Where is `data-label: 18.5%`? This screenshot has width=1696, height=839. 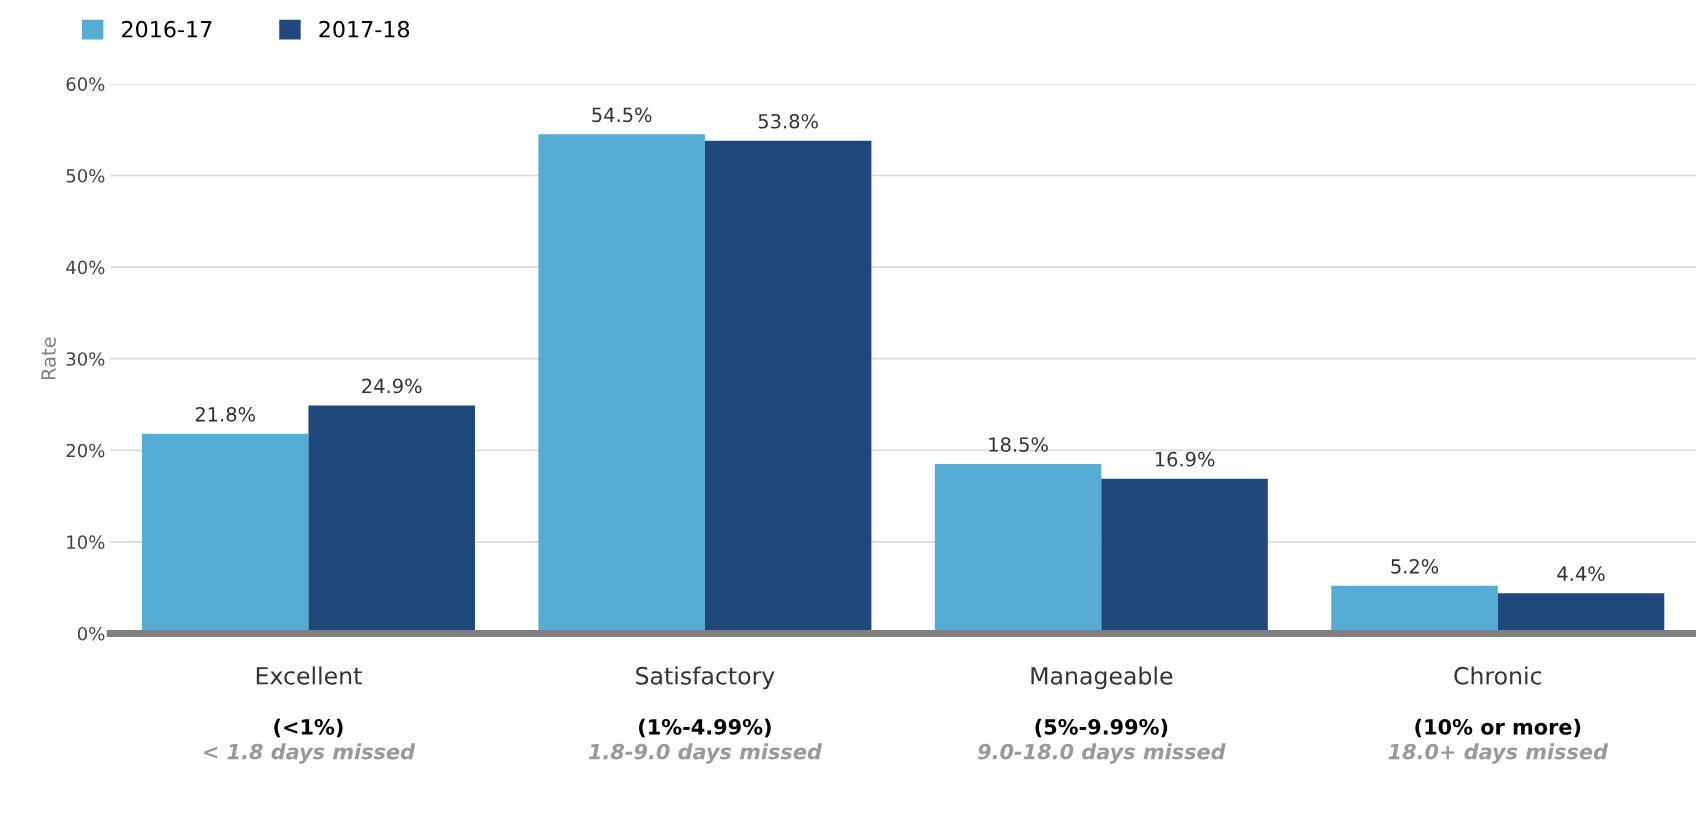
data-label: 18.5% is located at coordinates (1018, 444).